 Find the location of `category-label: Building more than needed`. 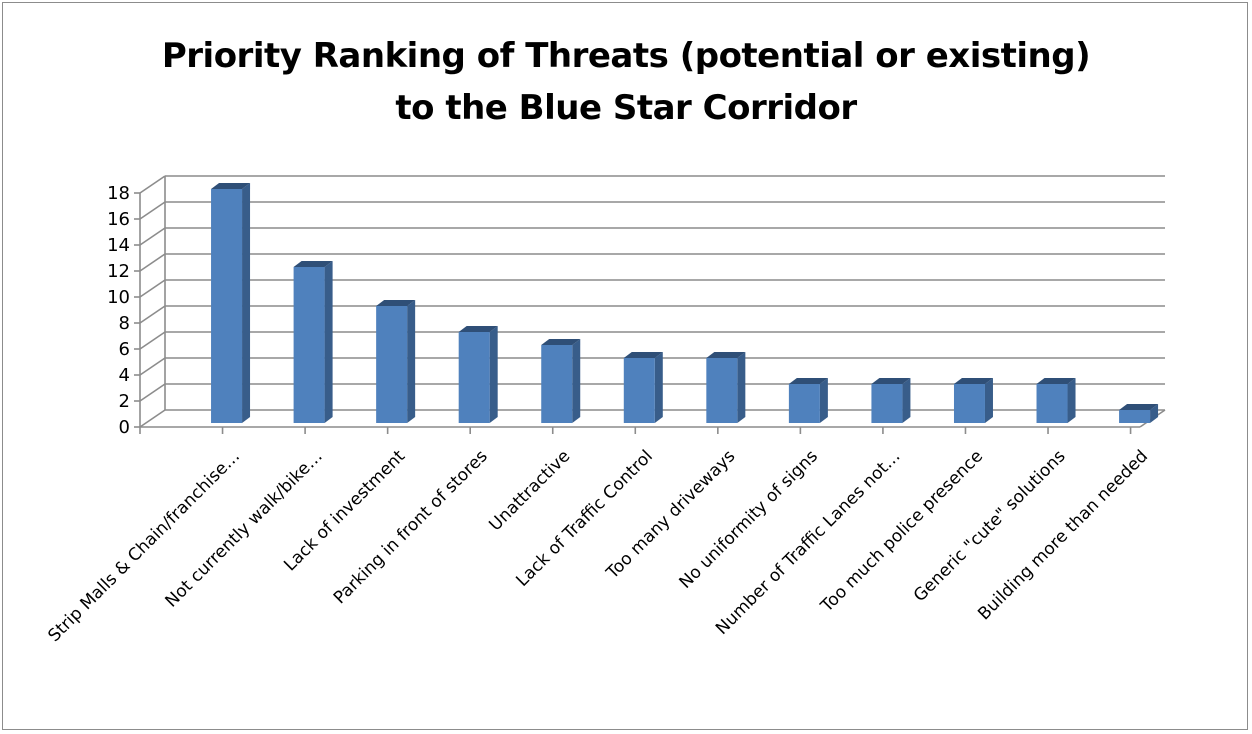

category-label: Building more than needed is located at coordinates (1063, 535).